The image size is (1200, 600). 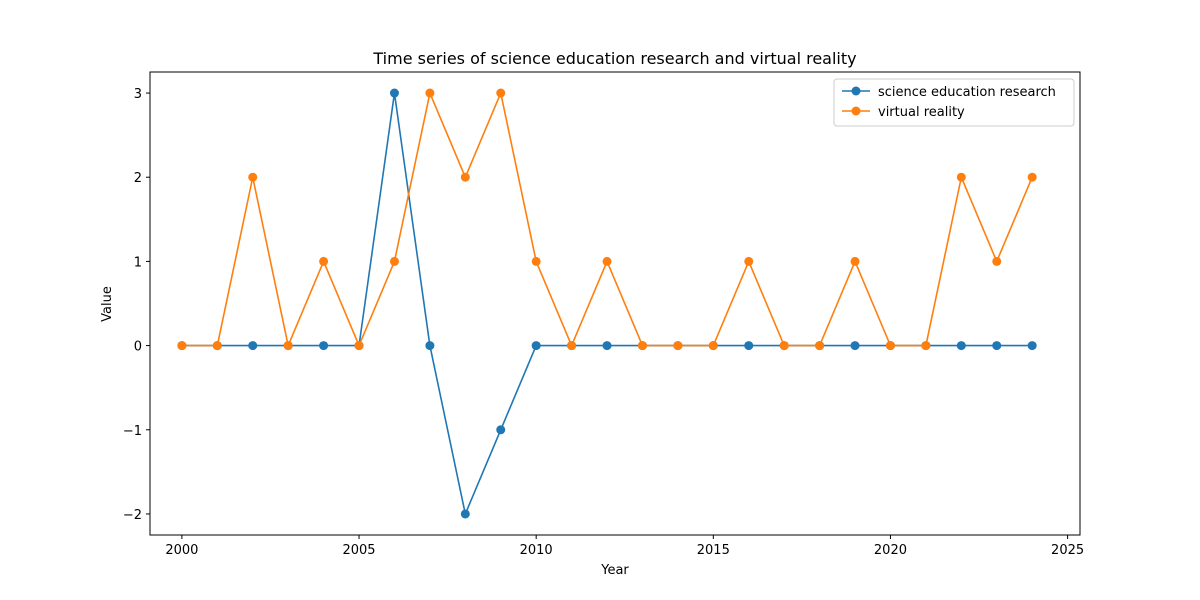 What do you see at coordinates (107, 304) in the screenshot?
I see `y-axis-label: Value` at bounding box center [107, 304].